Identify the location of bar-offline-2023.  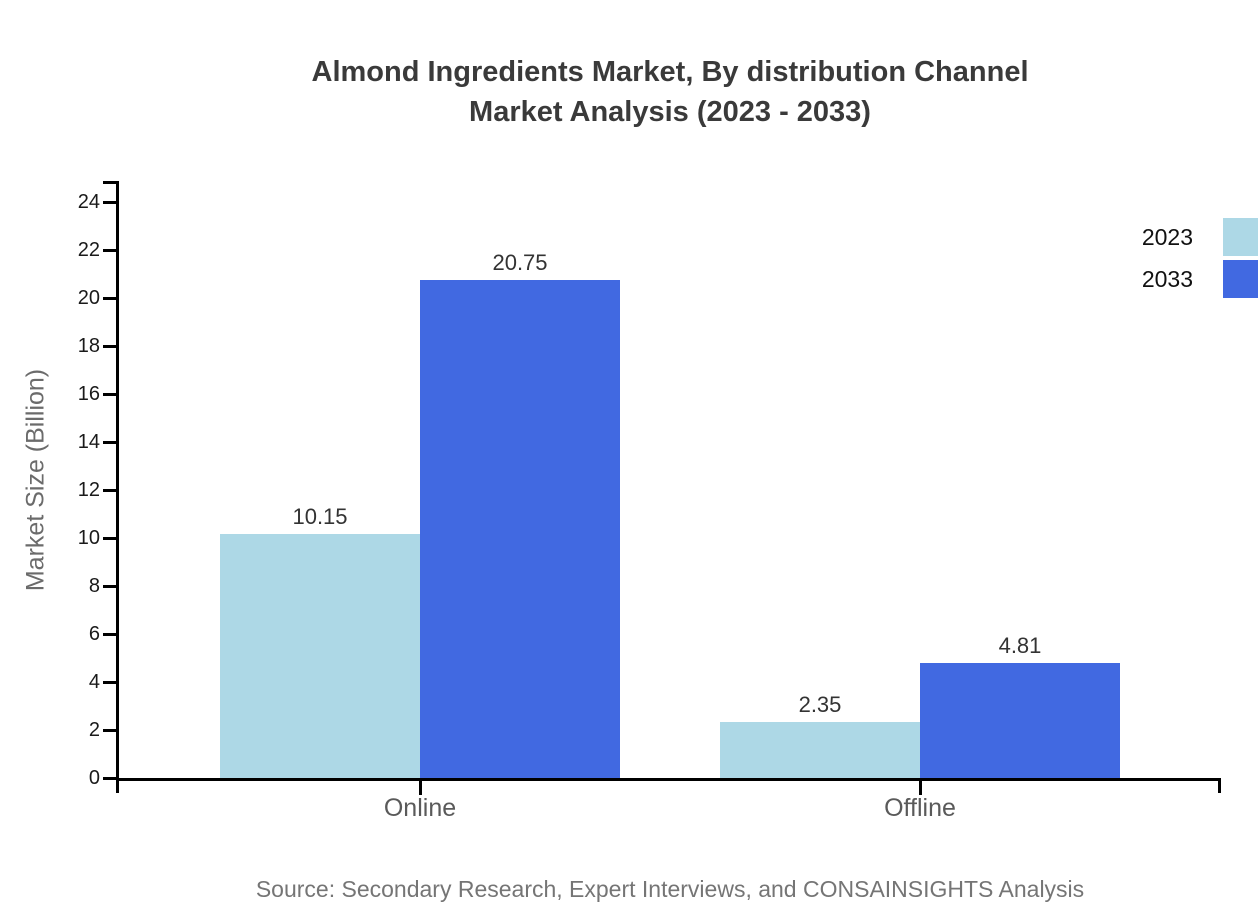
(820, 749).